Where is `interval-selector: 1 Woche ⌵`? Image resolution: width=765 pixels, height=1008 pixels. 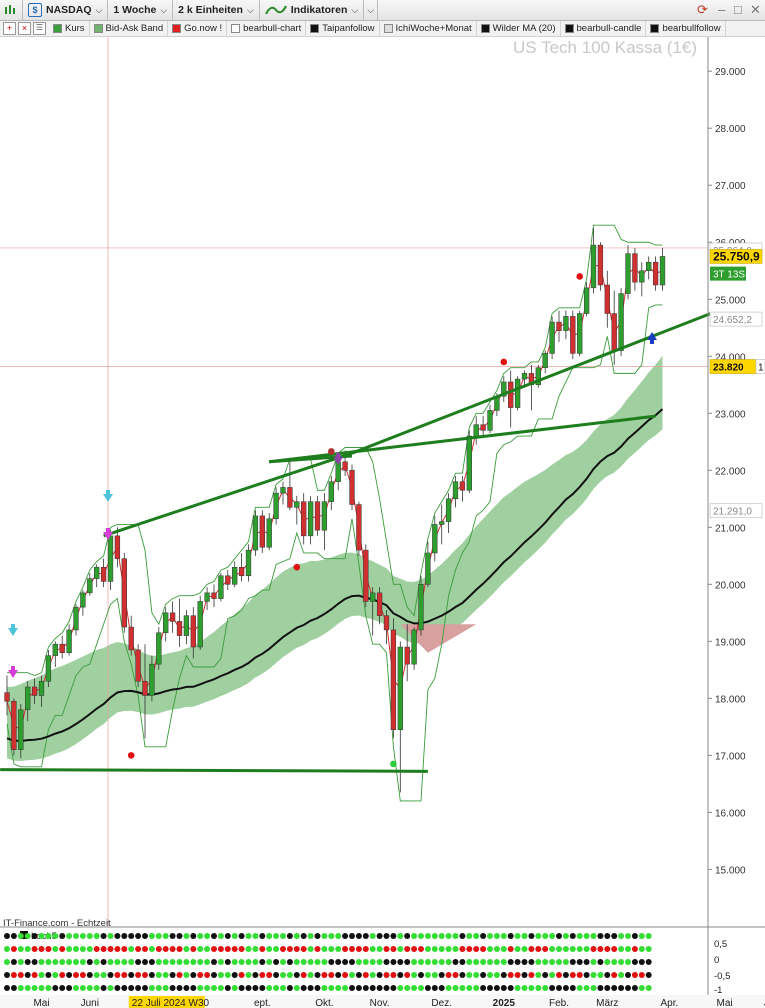 interval-selector: 1 Woche ⌵ is located at coordinates (141, 10).